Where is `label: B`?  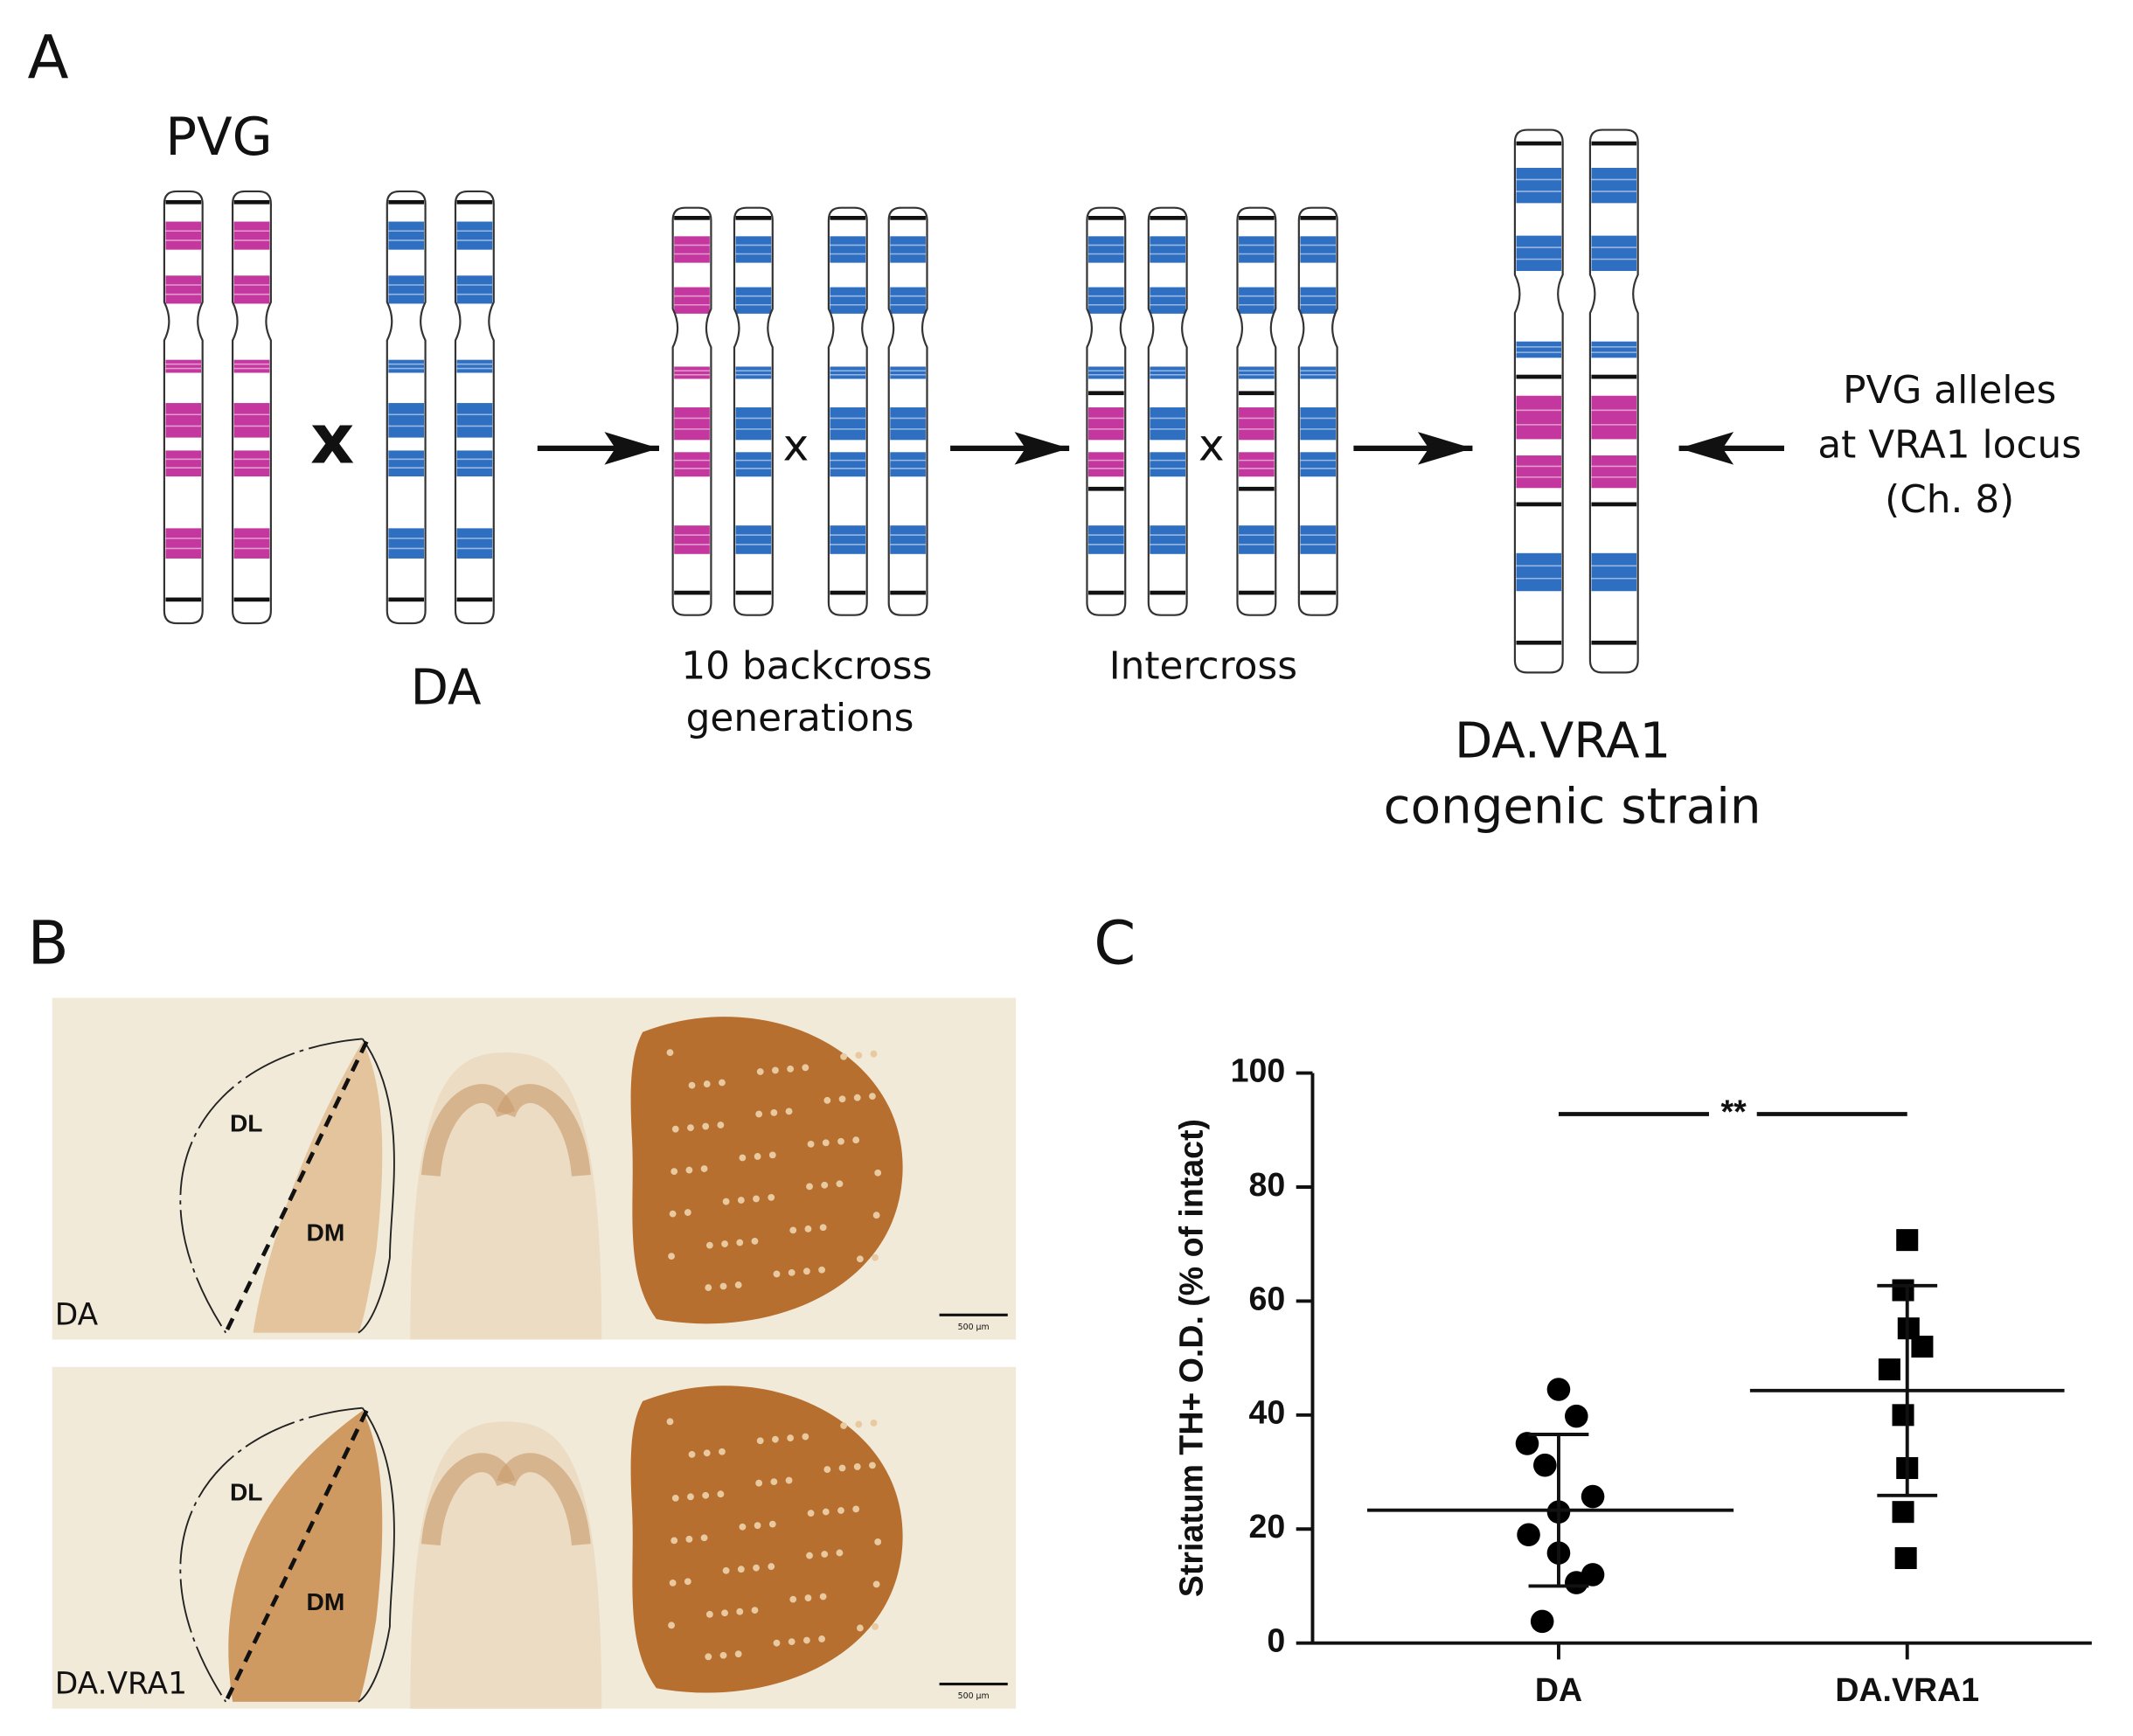
label: B is located at coordinates (48, 944).